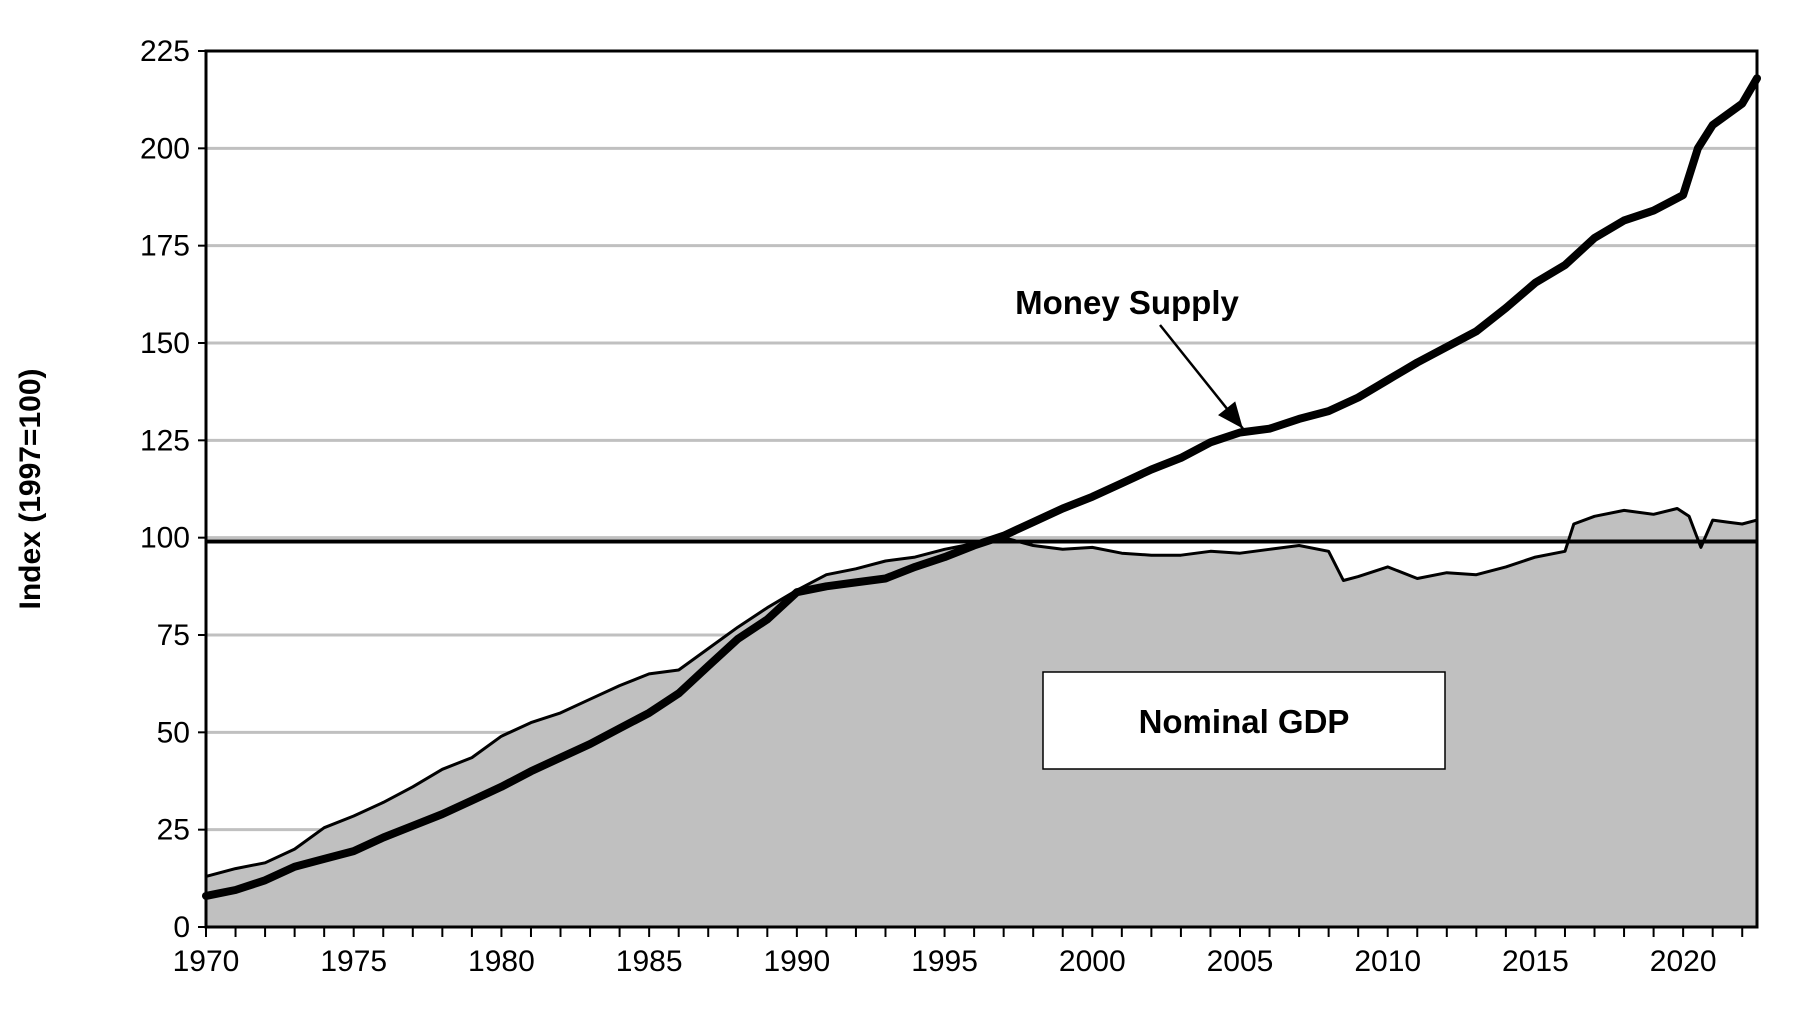  What do you see at coordinates (1240, 961) in the screenshot?
I see `x-tick-label: 2005` at bounding box center [1240, 961].